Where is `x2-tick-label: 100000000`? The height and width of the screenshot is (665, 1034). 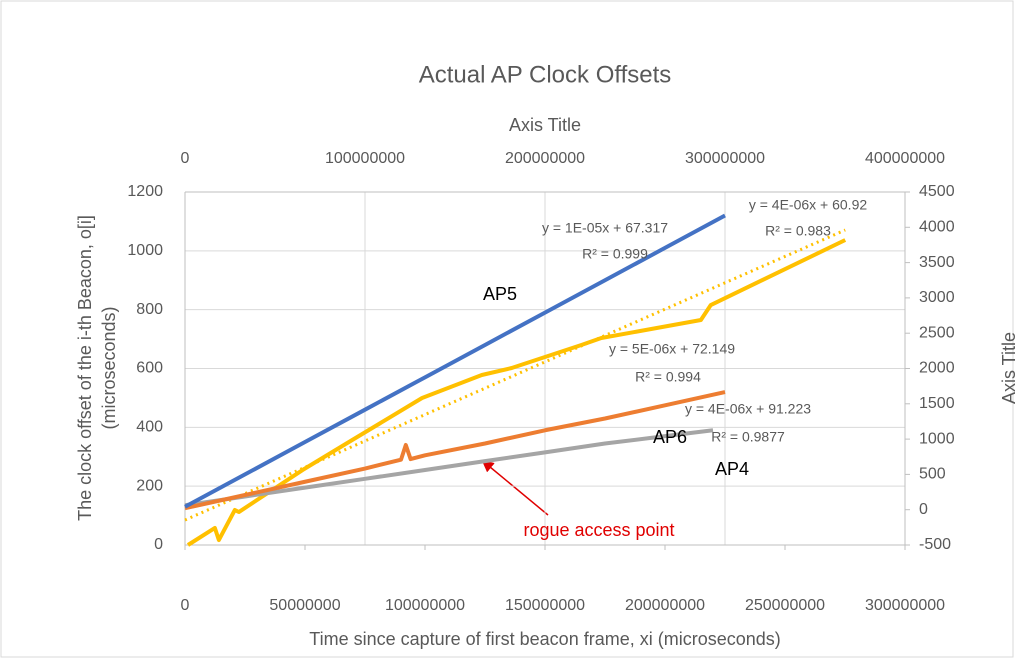
x2-tick-label: 100000000 is located at coordinates (365, 158).